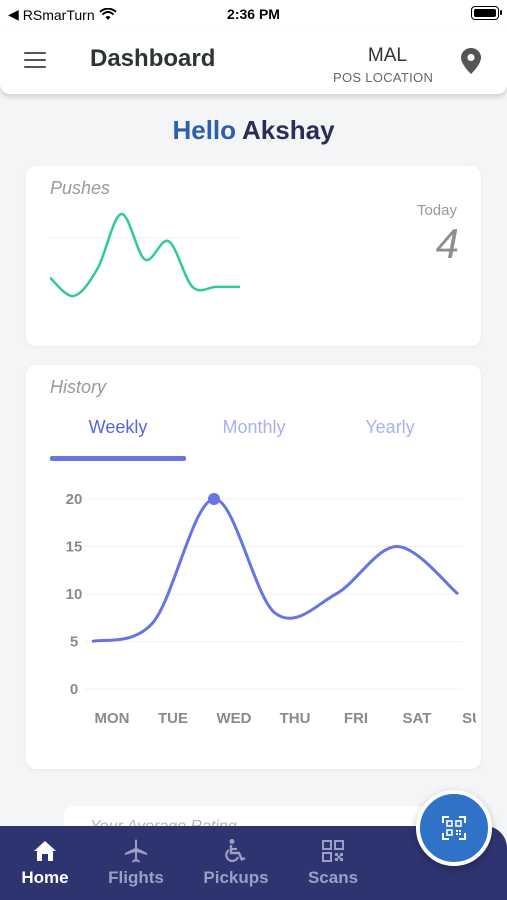 The height and width of the screenshot is (900, 507). I want to click on active-tab-indicator, so click(118, 458).